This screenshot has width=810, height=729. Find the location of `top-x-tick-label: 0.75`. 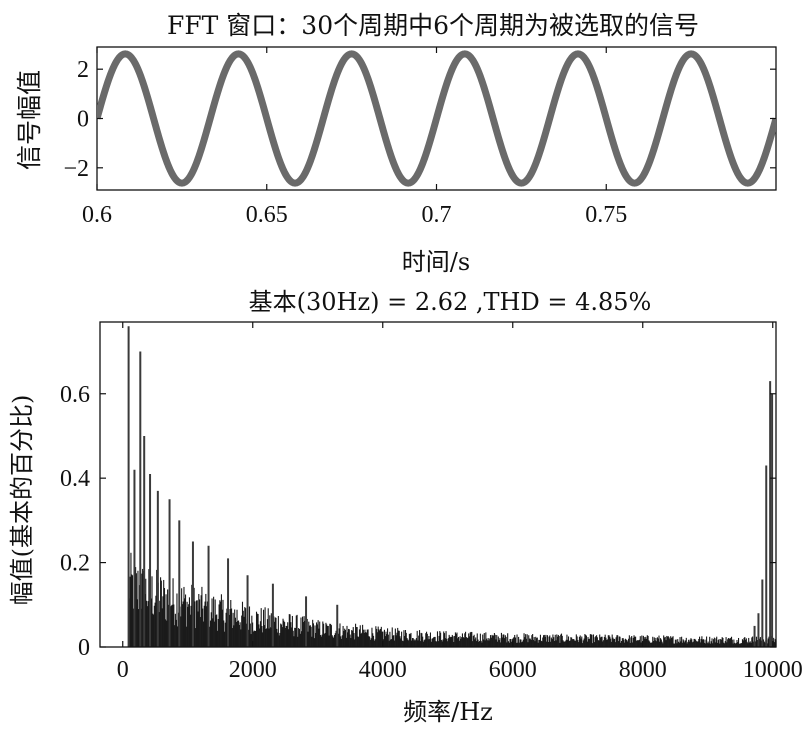

top-x-tick-label: 0.75 is located at coordinates (606, 215).